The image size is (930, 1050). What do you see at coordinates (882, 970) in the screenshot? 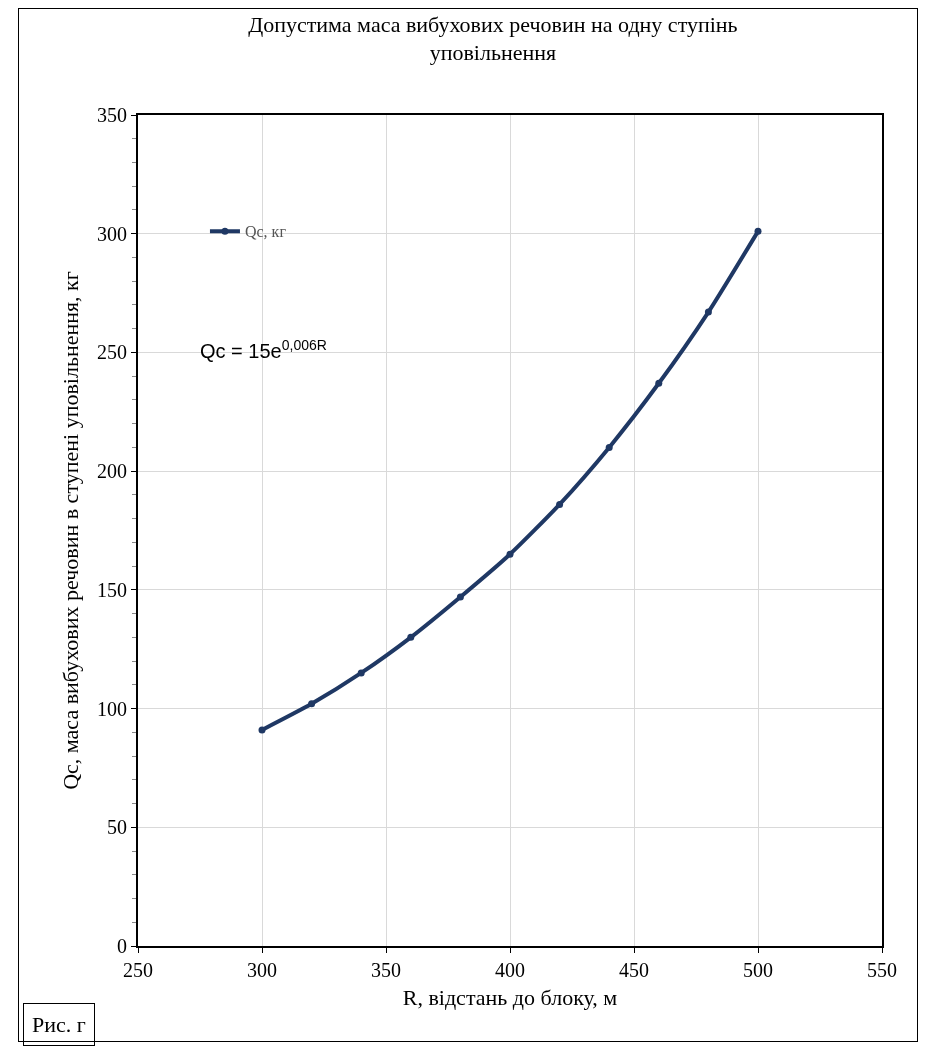
I see `x-tick-label: 550` at bounding box center [882, 970].